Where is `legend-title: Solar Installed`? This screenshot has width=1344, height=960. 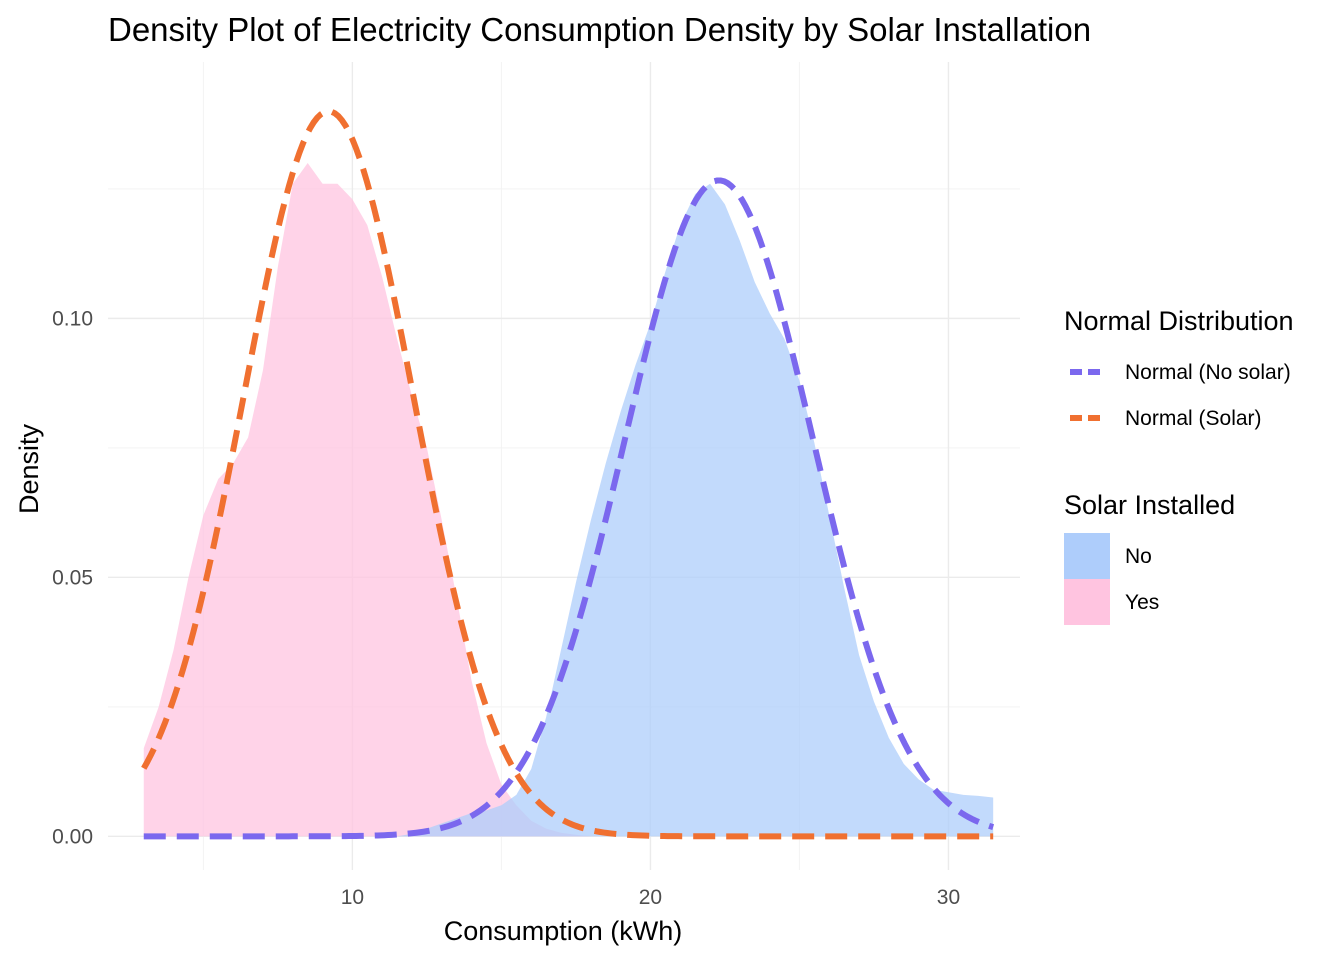 legend-title: Solar Installed is located at coordinates (1149, 505).